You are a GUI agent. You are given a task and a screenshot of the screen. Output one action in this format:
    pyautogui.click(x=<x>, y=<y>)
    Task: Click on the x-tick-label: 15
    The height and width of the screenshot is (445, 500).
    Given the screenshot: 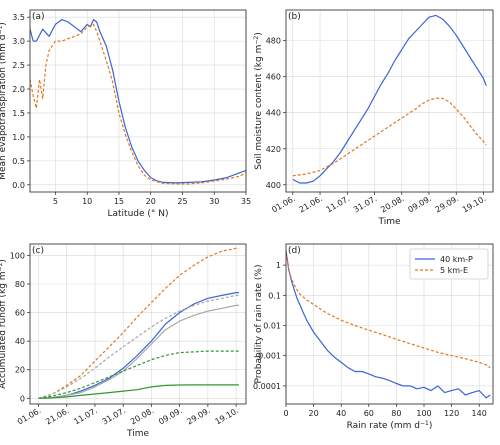 What is the action you would take?
    pyautogui.click(x=119, y=201)
    